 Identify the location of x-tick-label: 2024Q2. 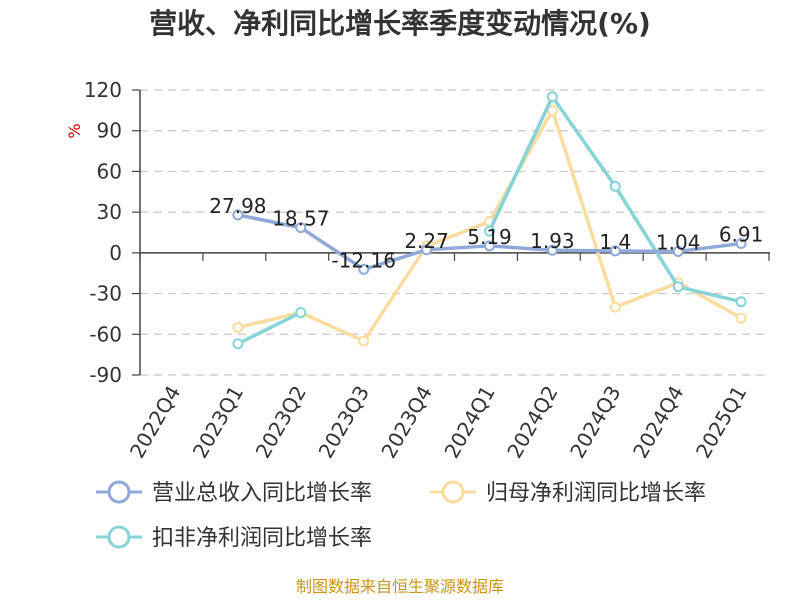
(532, 422).